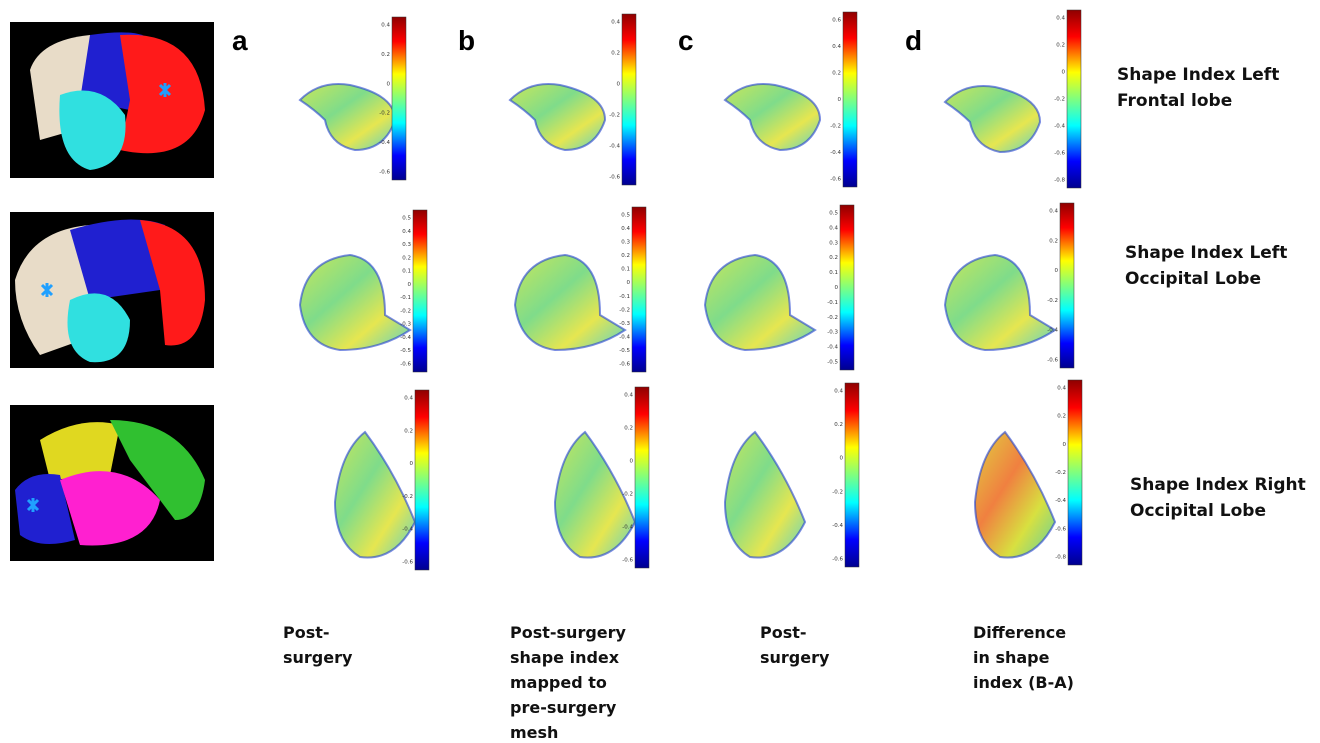  Describe the element at coordinates (565, 657) in the screenshot. I see `column-caption: shape index` at that location.